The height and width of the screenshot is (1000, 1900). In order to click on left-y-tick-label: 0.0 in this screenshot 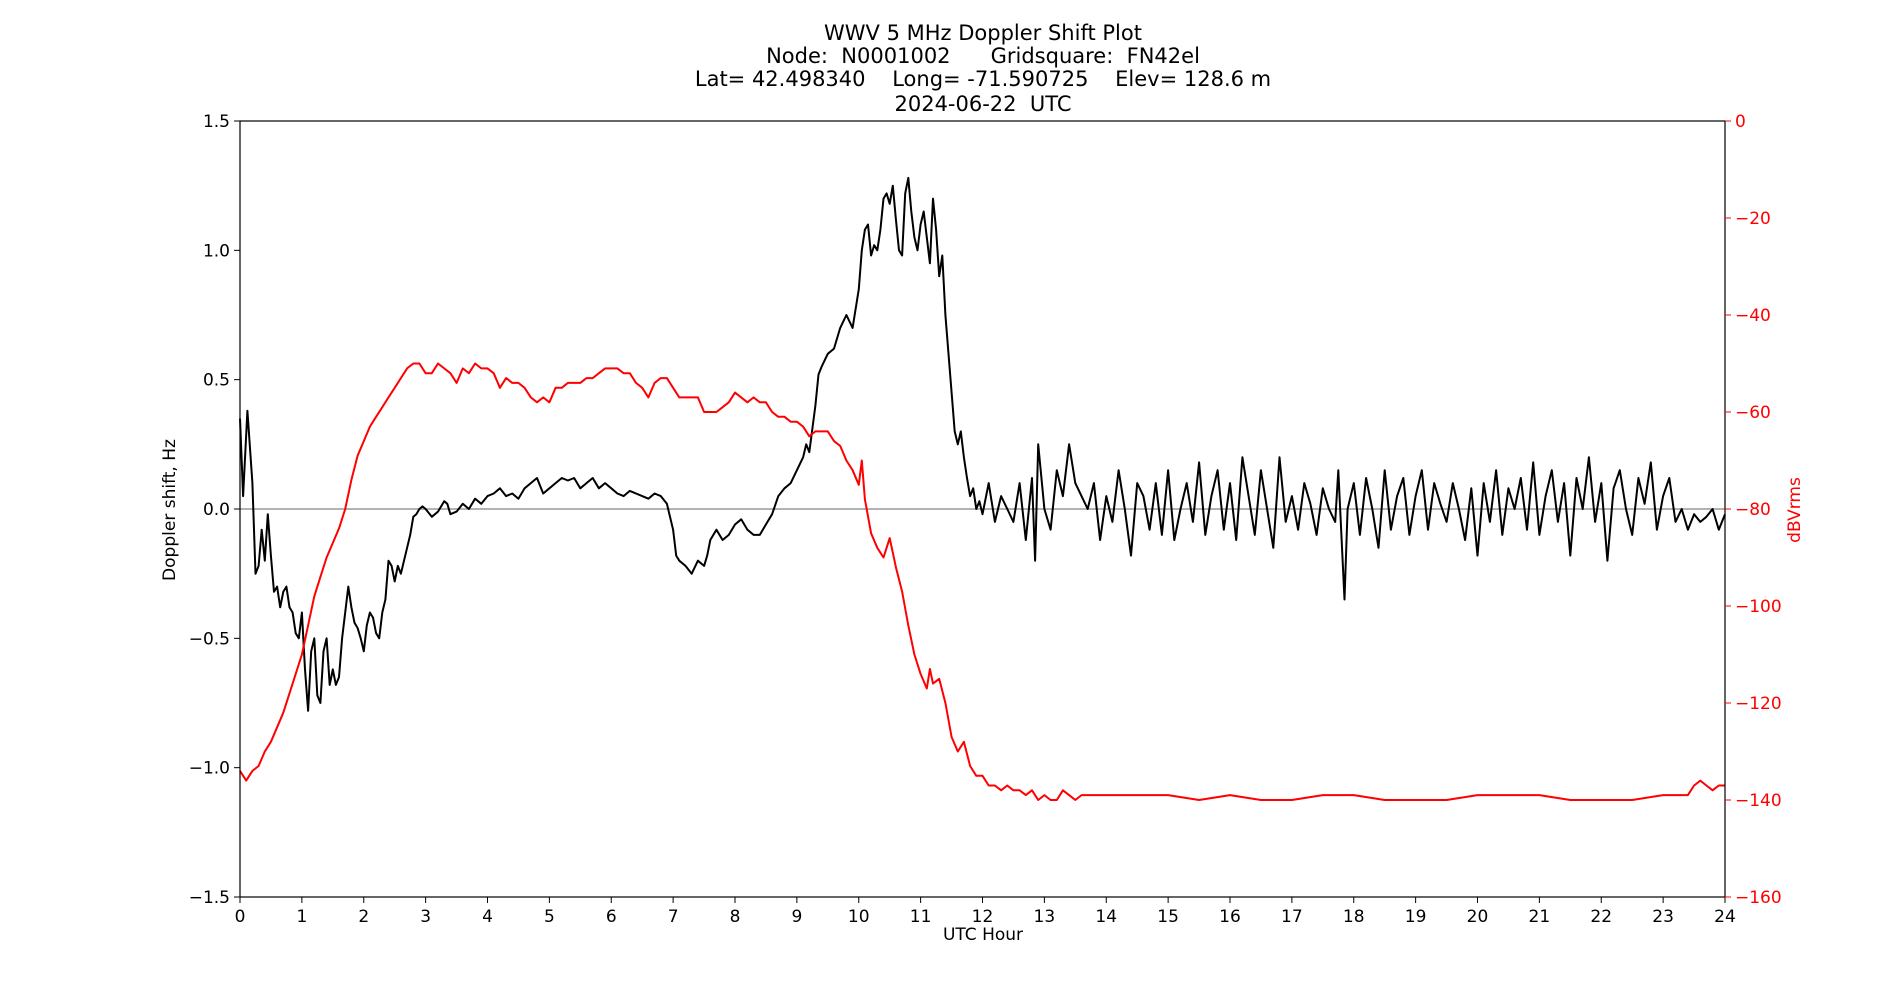, I will do `click(216, 510)`.